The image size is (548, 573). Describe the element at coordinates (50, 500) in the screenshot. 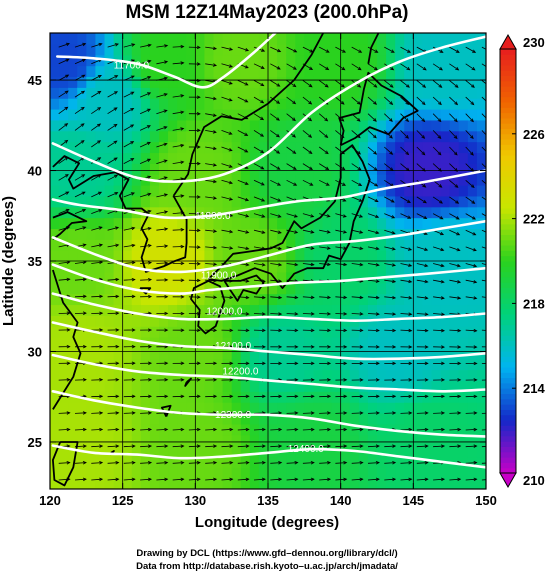

I see `x-tick-label: 120` at that location.